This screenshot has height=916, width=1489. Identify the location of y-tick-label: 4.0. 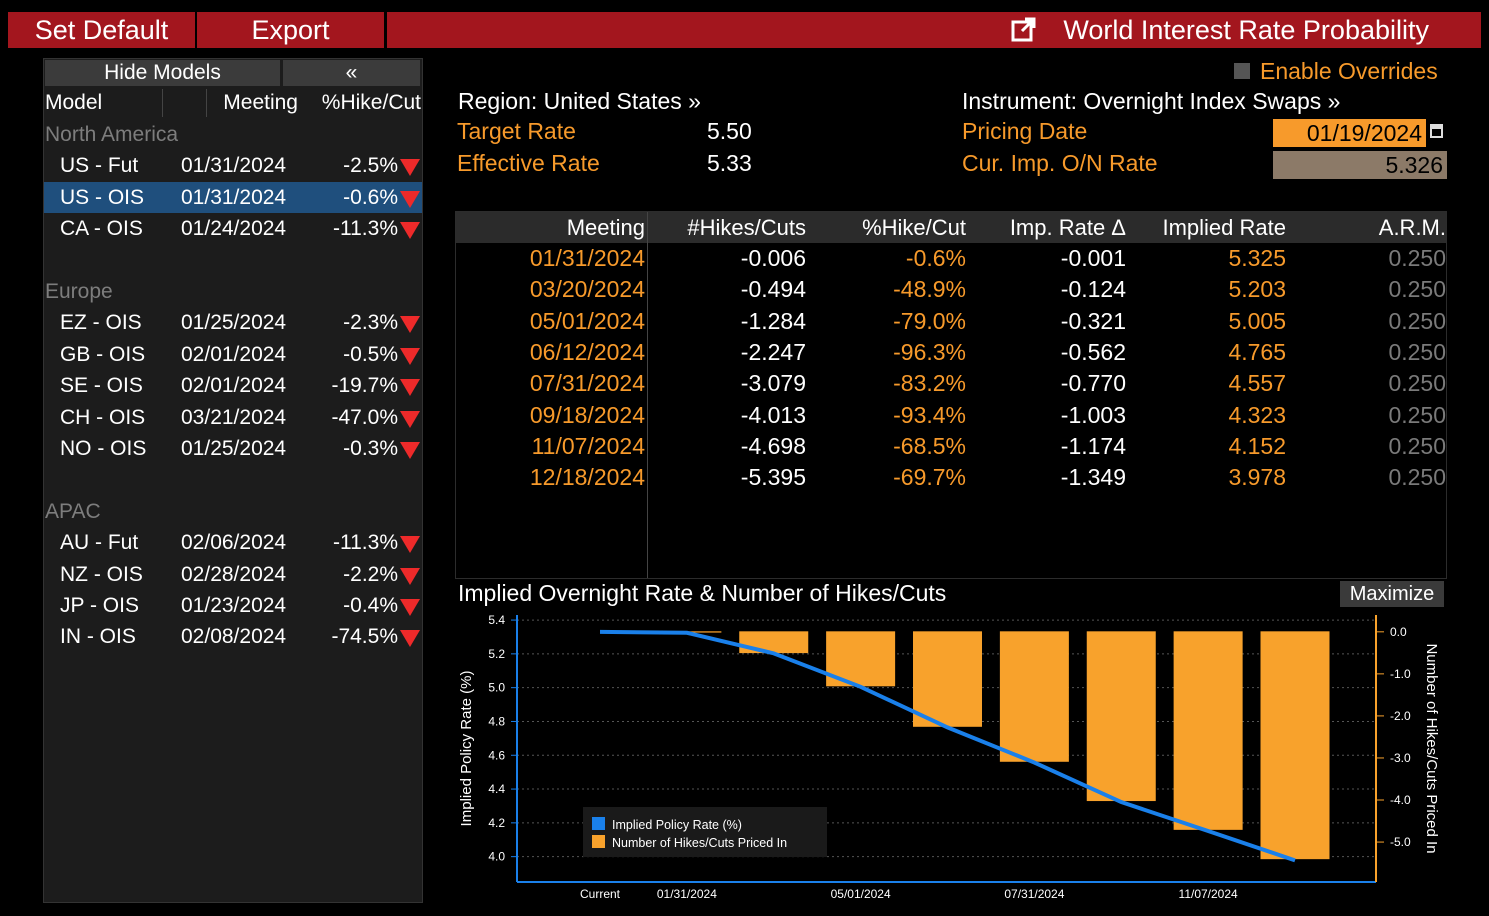
(496, 857).